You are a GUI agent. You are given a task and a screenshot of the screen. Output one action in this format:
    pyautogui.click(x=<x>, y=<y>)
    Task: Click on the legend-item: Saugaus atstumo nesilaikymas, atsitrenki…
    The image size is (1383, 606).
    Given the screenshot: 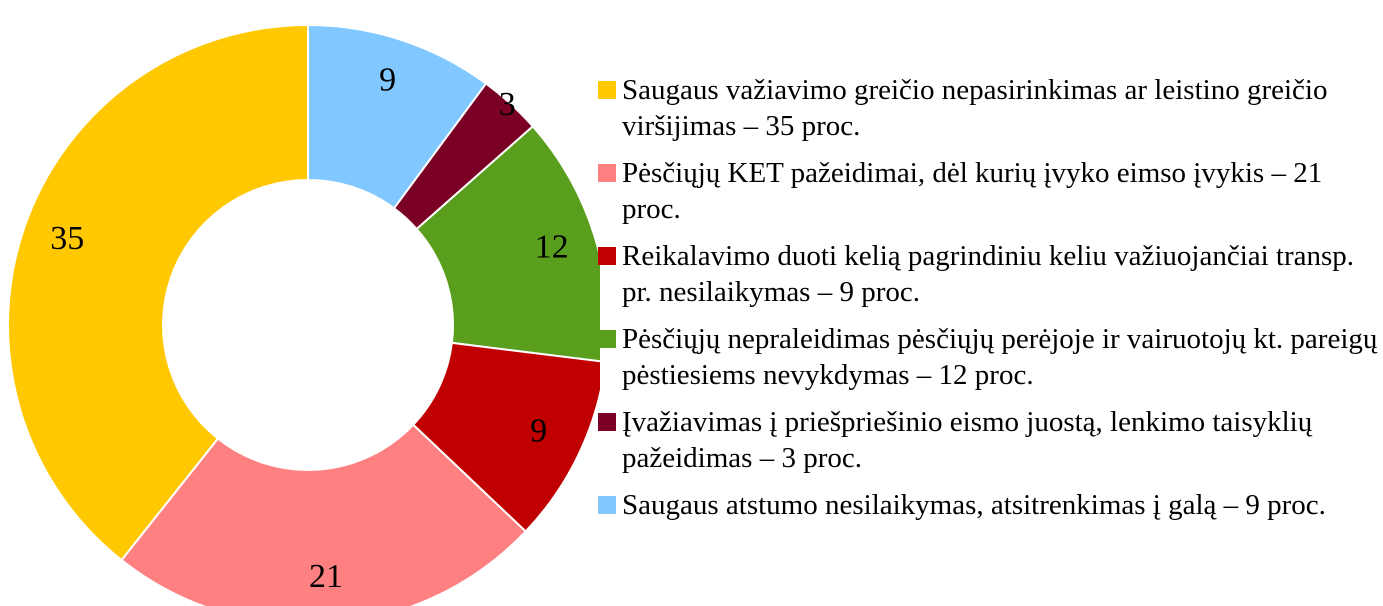 What is the action you would take?
    pyautogui.click(x=988, y=505)
    